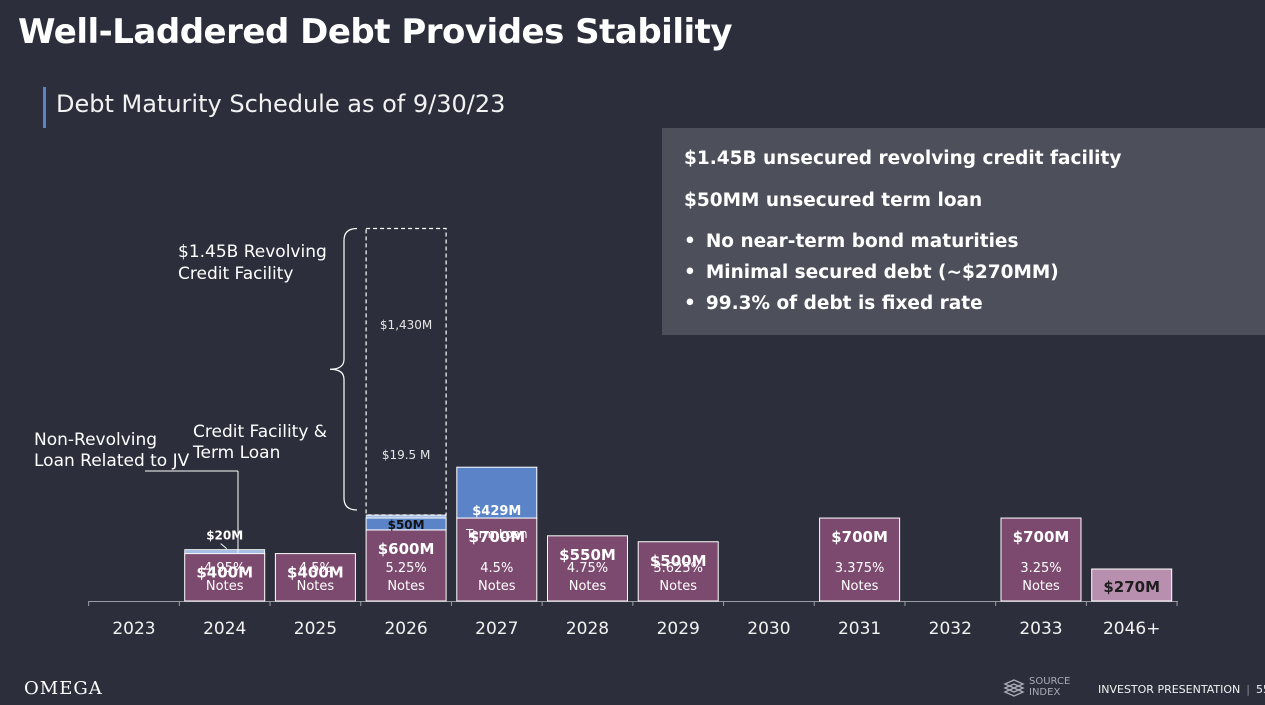 This screenshot has width=1265, height=705. Describe the element at coordinates (343, 369) in the screenshot. I see `revolver-brace` at that location.